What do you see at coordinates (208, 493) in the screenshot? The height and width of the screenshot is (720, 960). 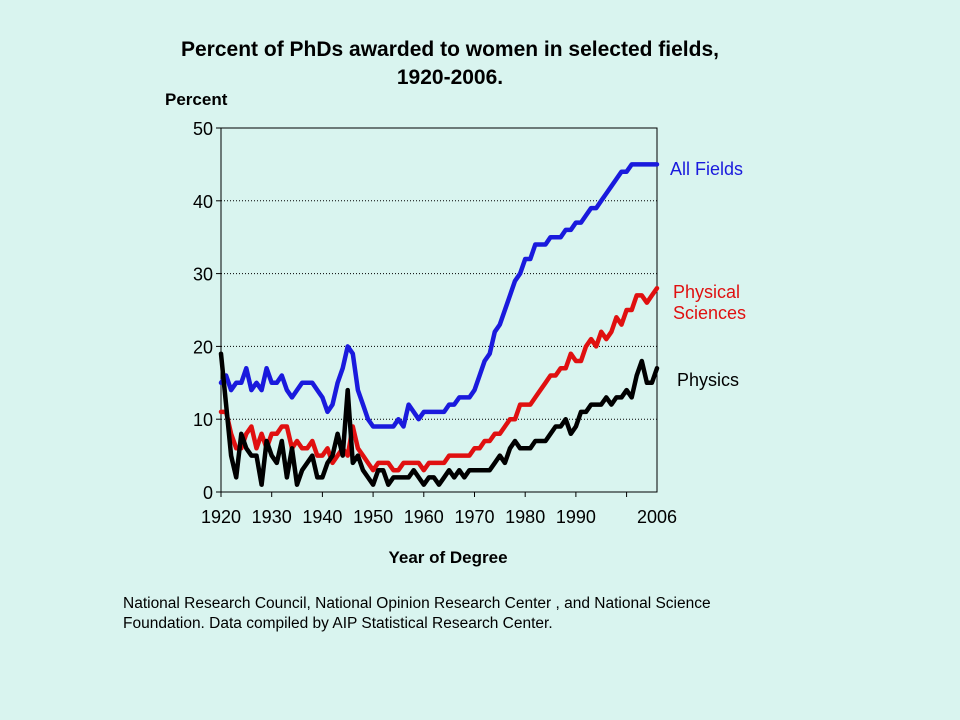 I see `y-tick-label: 0` at bounding box center [208, 493].